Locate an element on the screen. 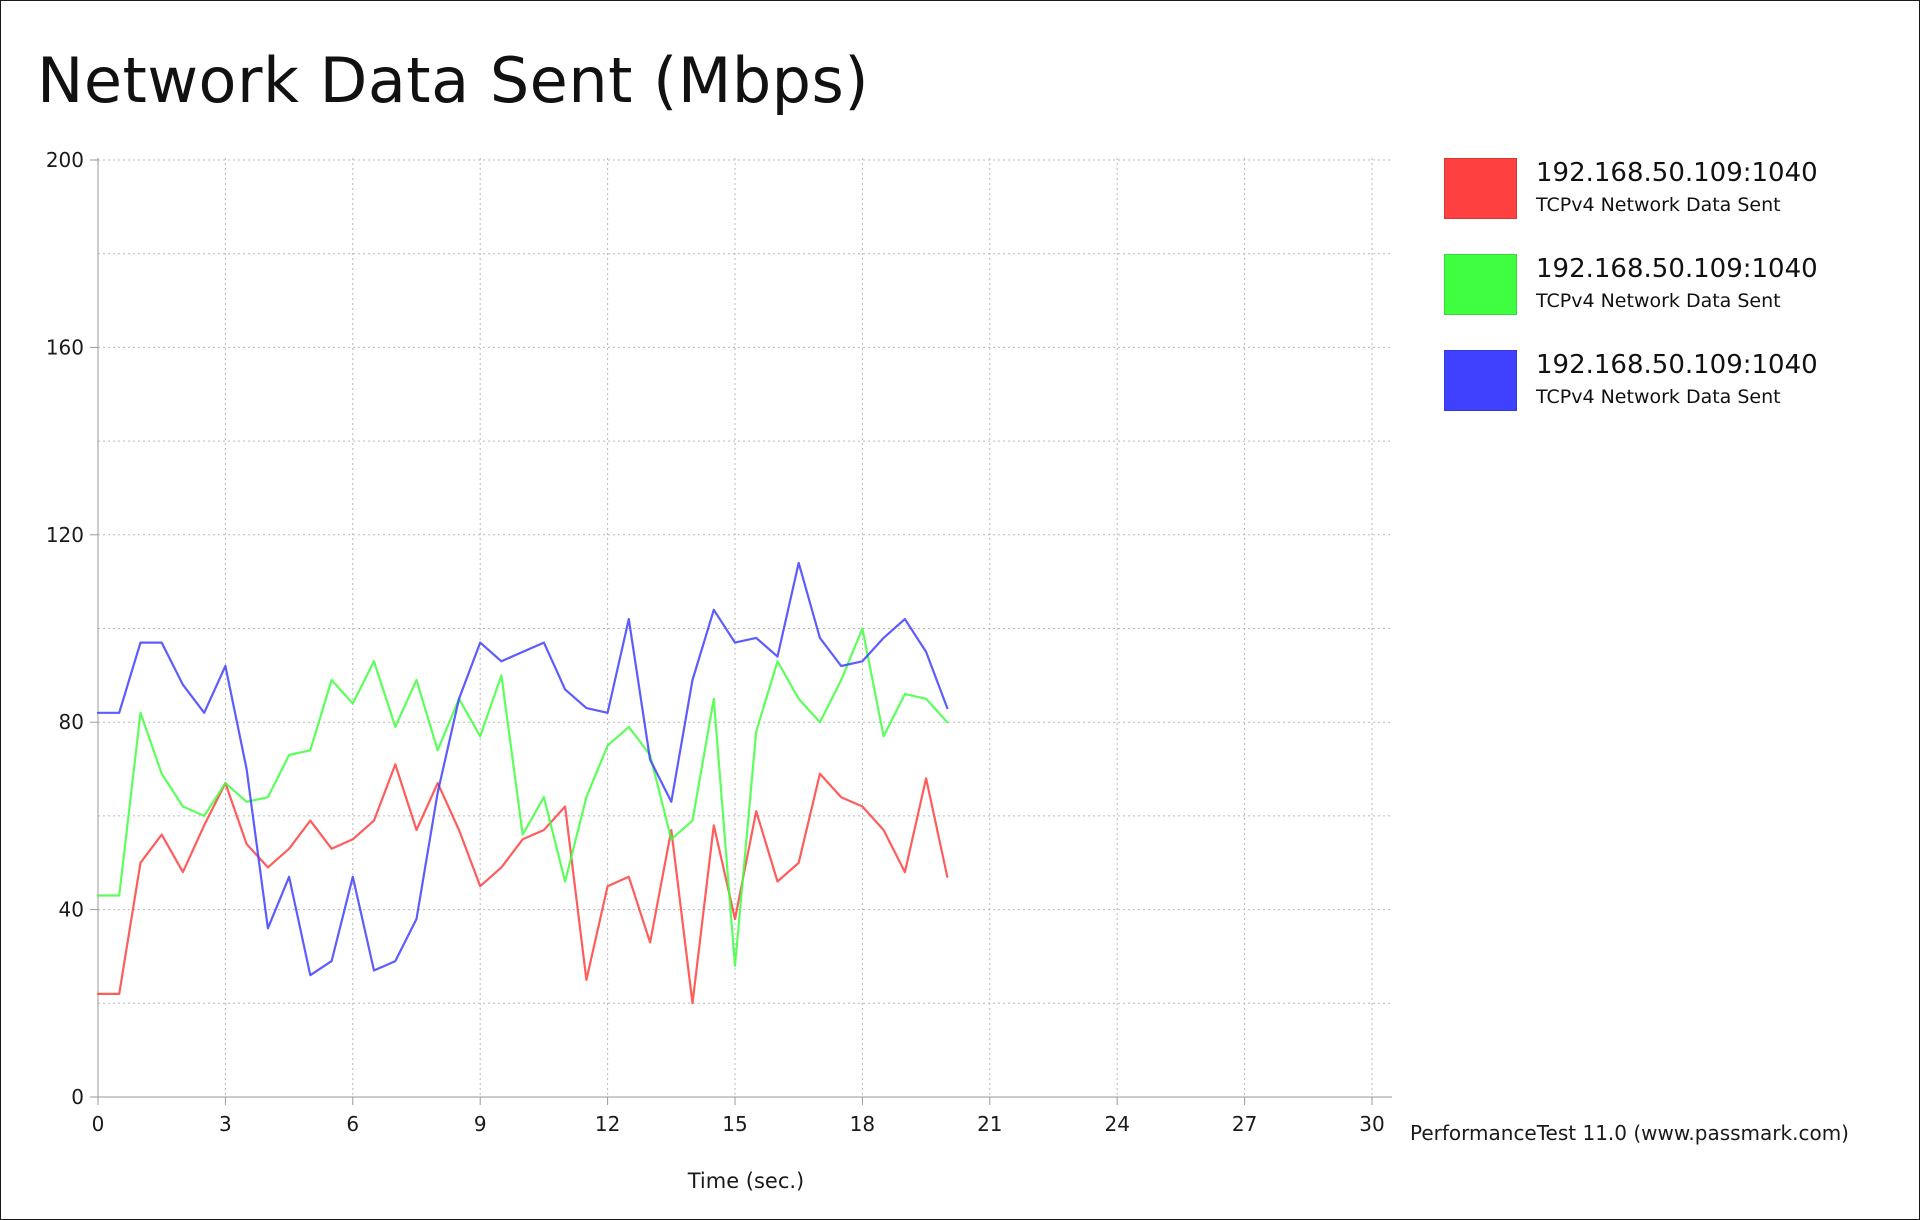 This screenshot has height=1220, width=1920. x-tick-label: 6 is located at coordinates (352, 1124).